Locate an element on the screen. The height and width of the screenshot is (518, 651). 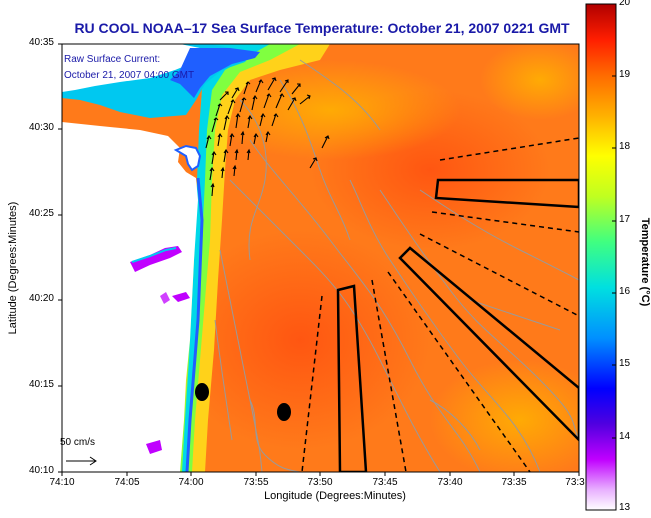
bay-water-blue is located at coordinates (215, 73).